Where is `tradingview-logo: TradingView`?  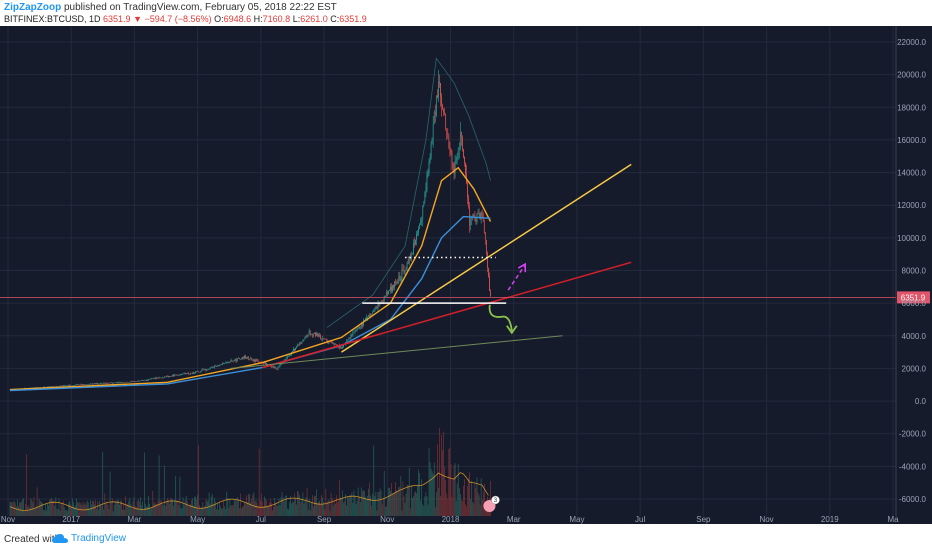 tradingview-logo: TradingView is located at coordinates (89, 538).